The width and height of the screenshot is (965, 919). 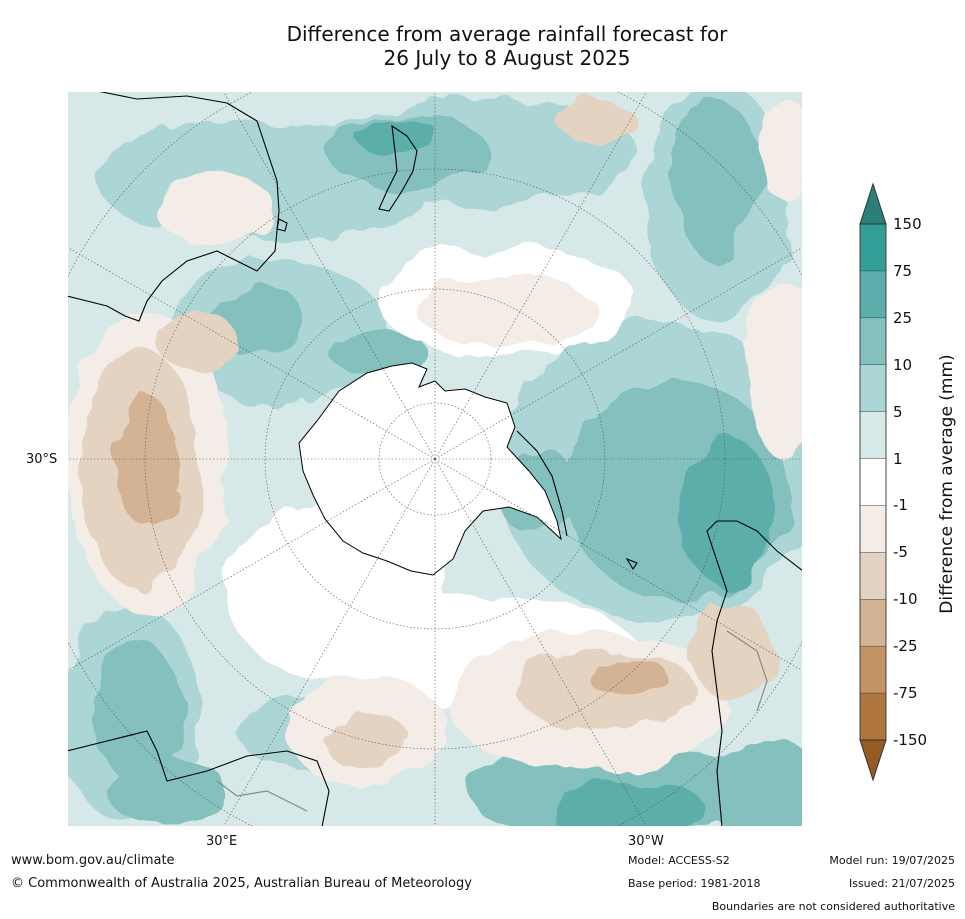 I want to click on footer-website: www.bom.gov.au/climate, so click(x=93, y=860).